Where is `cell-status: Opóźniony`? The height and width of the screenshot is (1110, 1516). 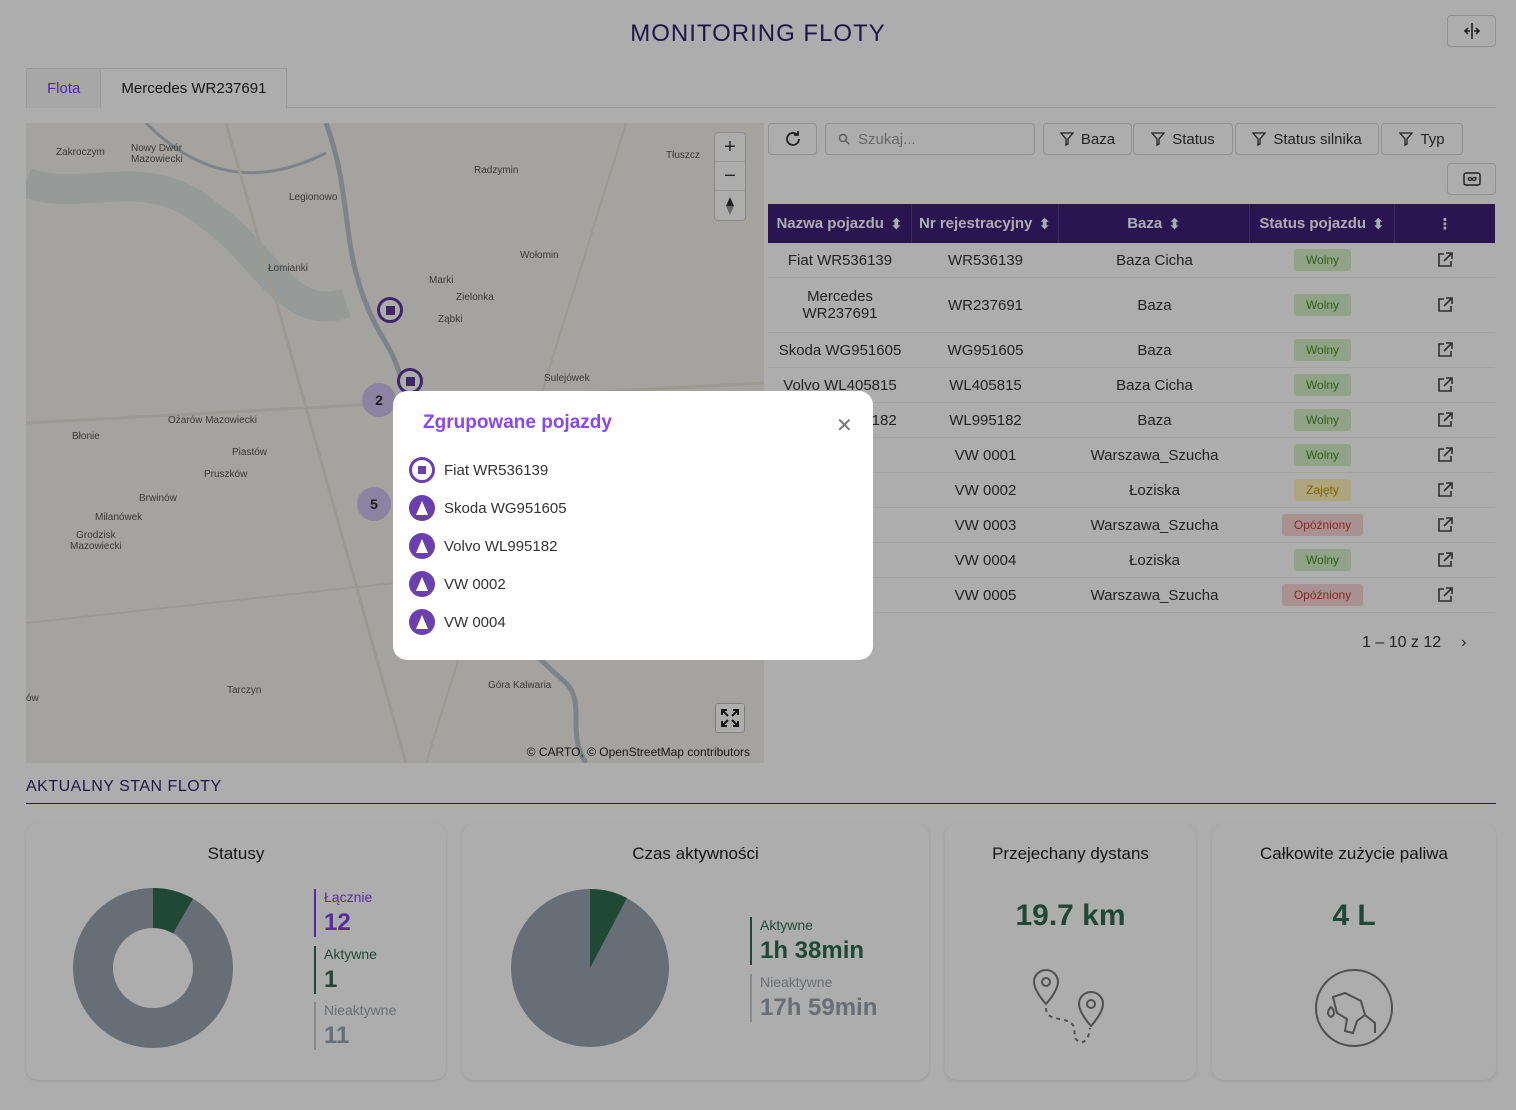 cell-status: Opóźniony is located at coordinates (1322, 595).